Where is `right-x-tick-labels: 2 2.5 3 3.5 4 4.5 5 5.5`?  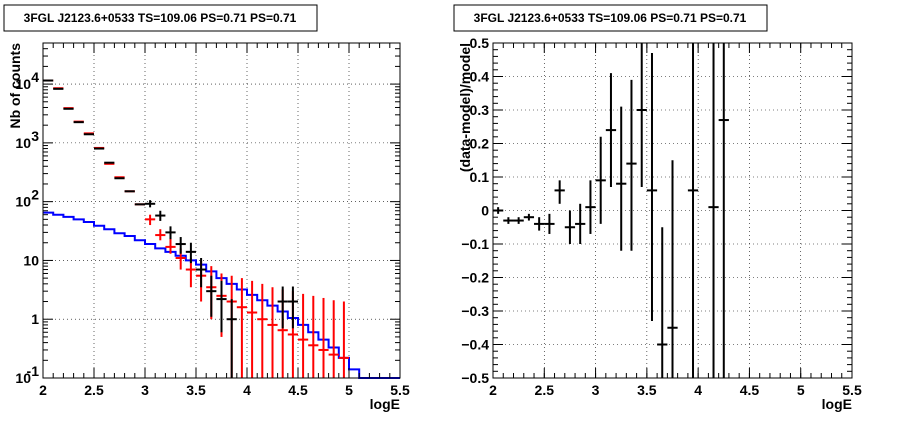
right-x-tick-labels: 2 2.5 3 3.5 4 4.5 5 5.5 is located at coordinates (675, 390).